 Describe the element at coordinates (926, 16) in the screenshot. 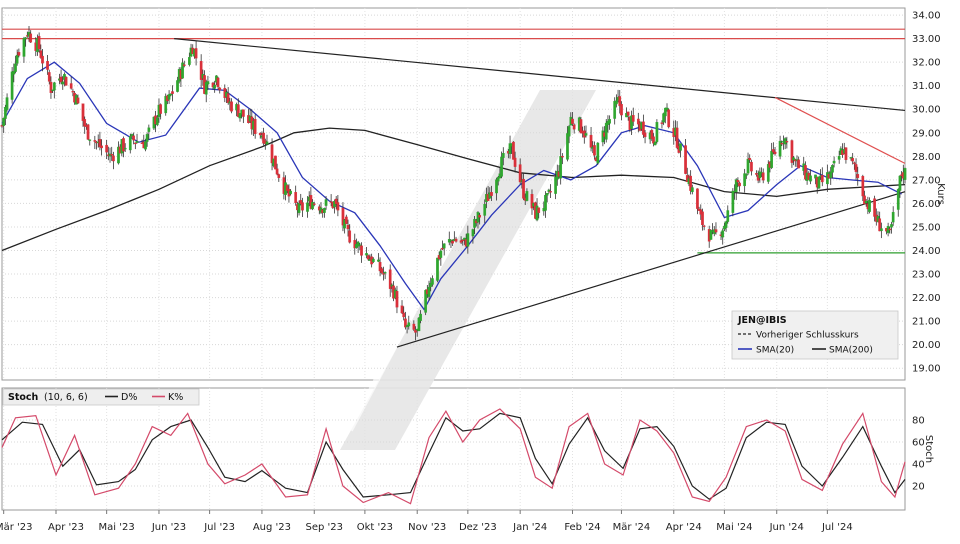

I see `price-tick-label: 34.00` at that location.